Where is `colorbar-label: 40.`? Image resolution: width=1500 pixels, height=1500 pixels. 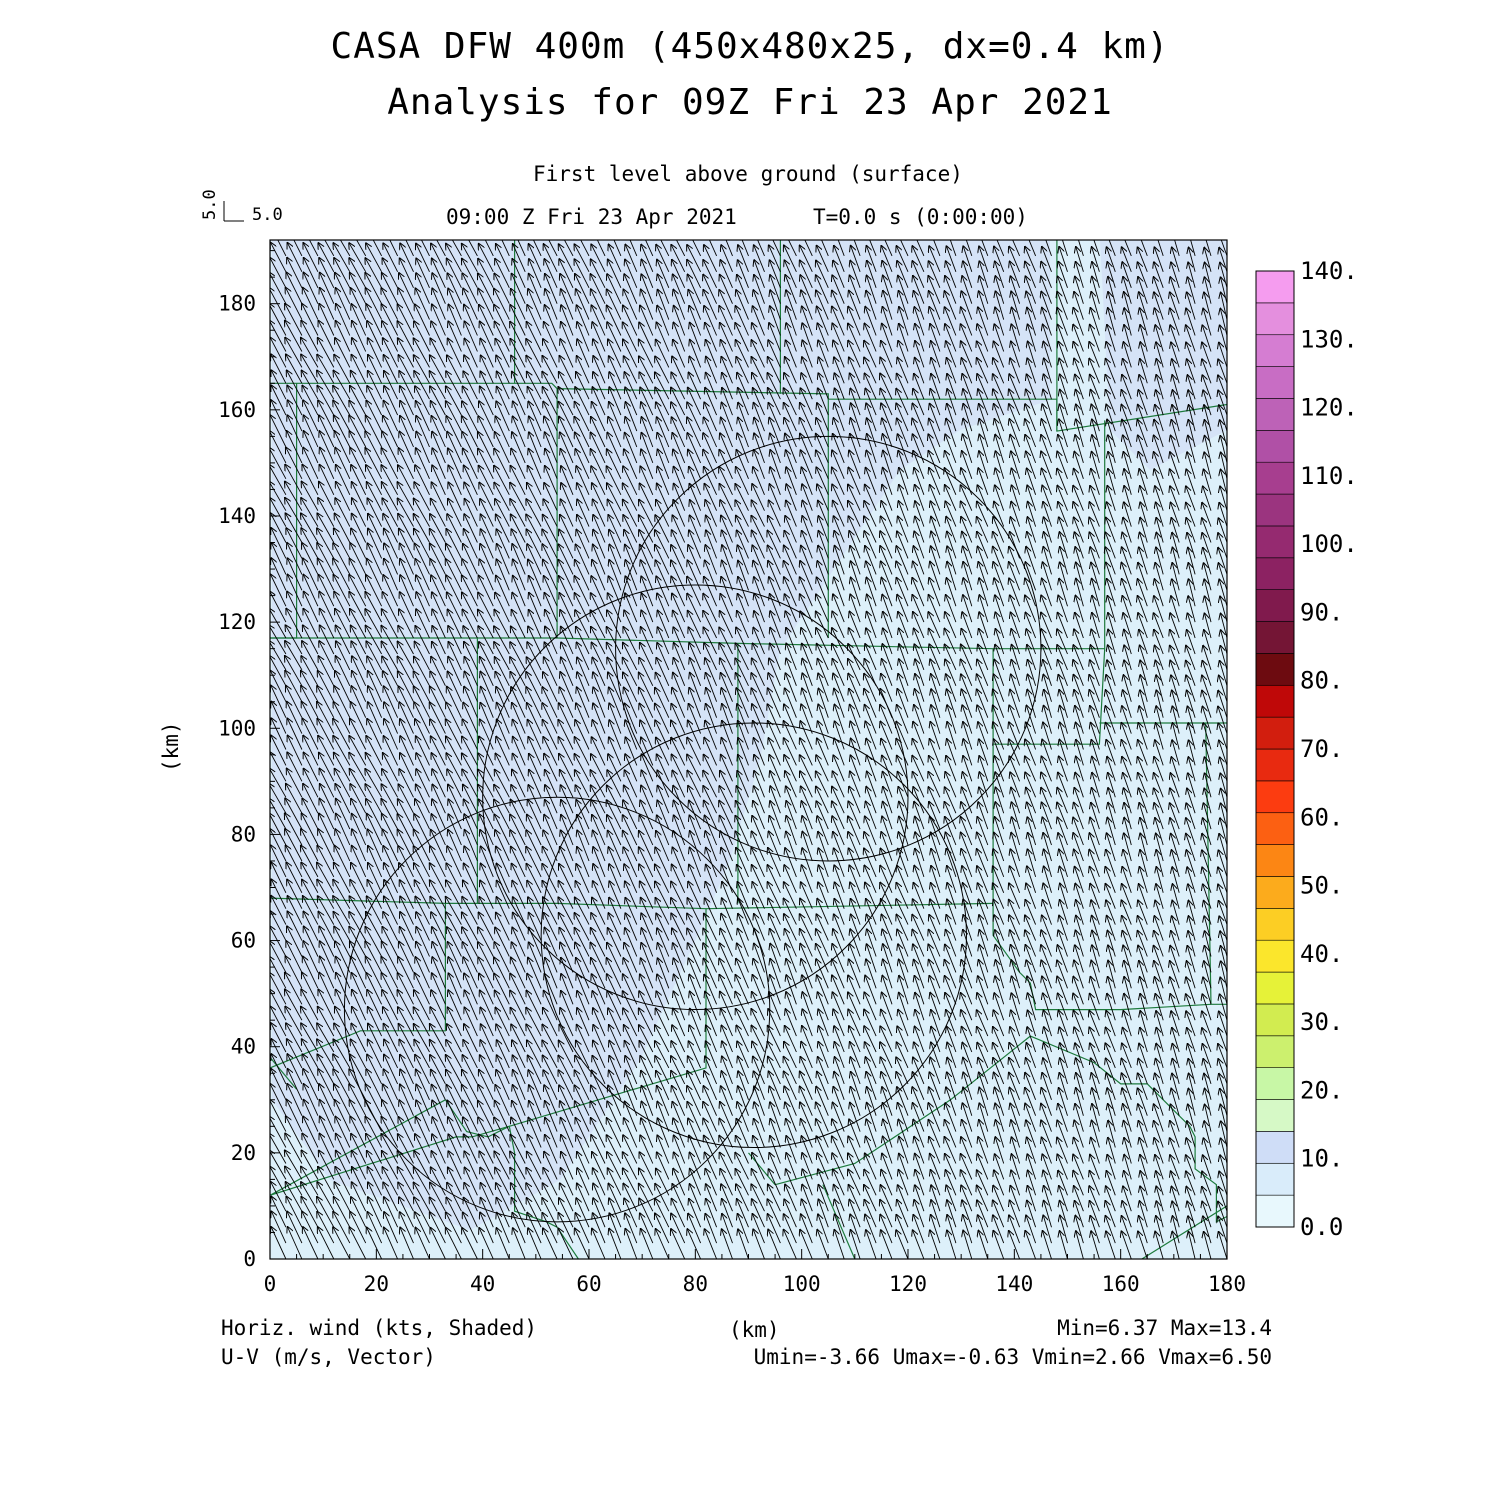
colorbar-label: 40. is located at coordinates (1321, 954).